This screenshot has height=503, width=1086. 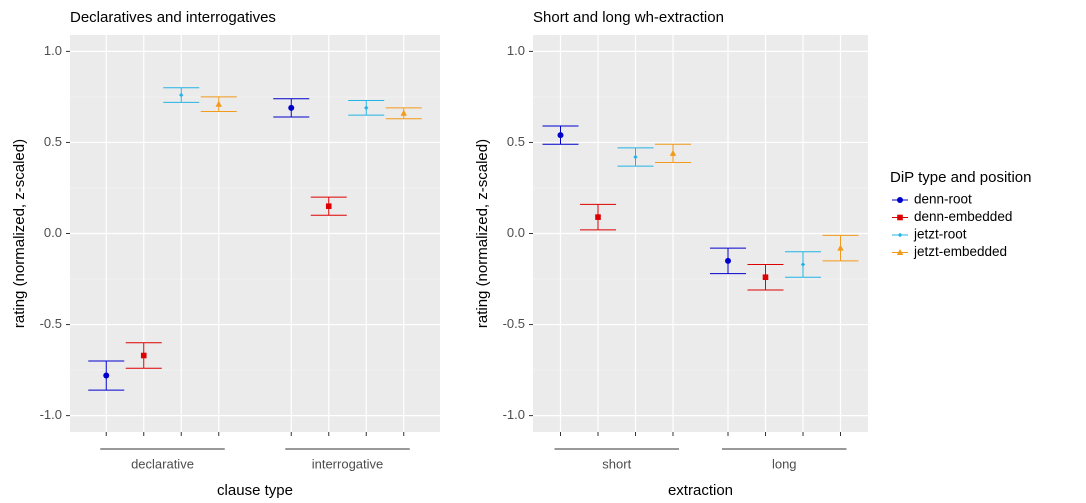 I want to click on chart-title: Short and long wh-extraction, so click(x=628, y=17).